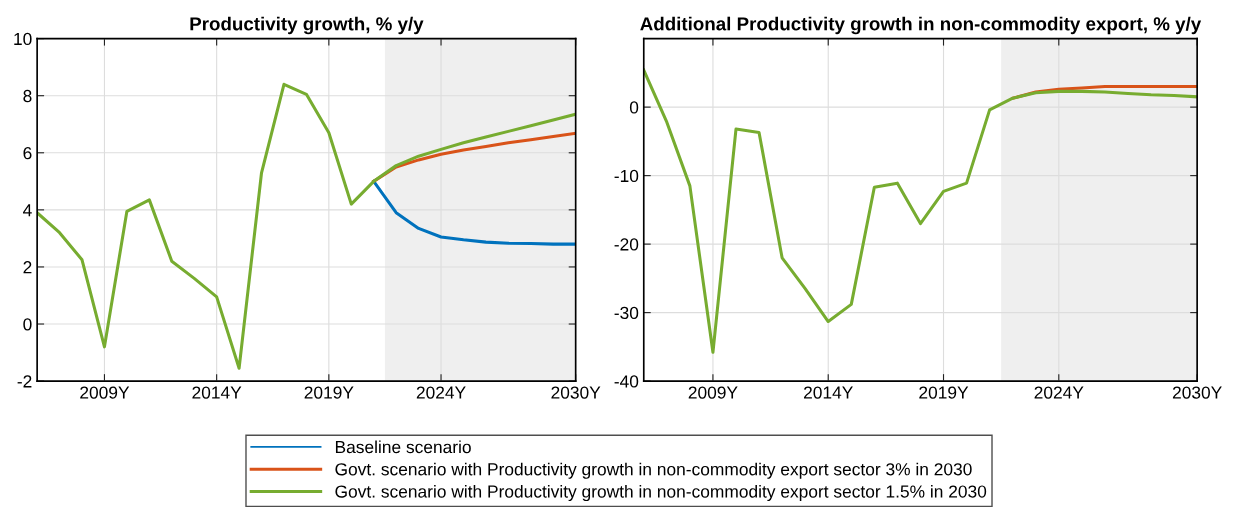 The height and width of the screenshot is (515, 1238). What do you see at coordinates (403, 447) in the screenshot?
I see `legend-label: Baseline scenario` at bounding box center [403, 447].